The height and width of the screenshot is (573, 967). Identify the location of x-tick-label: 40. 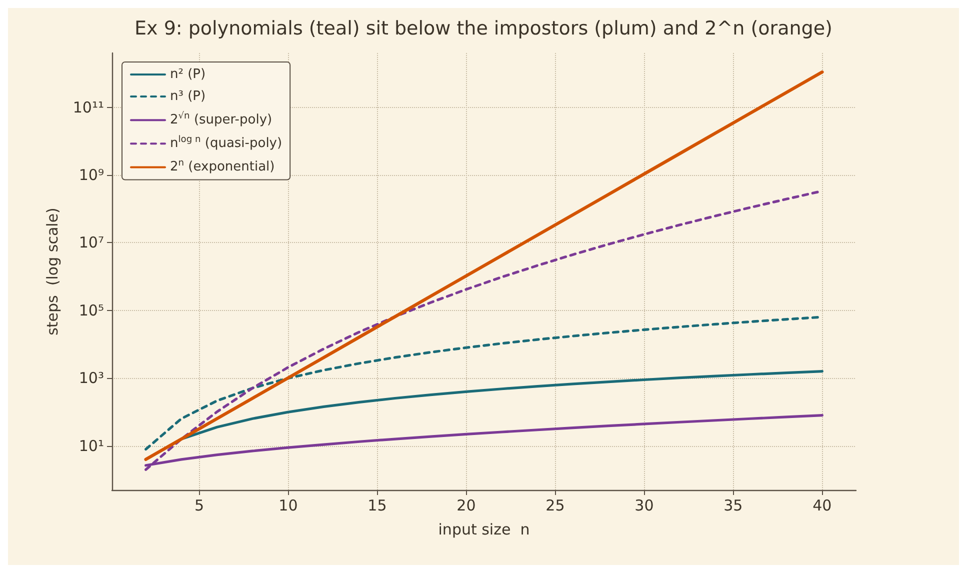
(822, 505).